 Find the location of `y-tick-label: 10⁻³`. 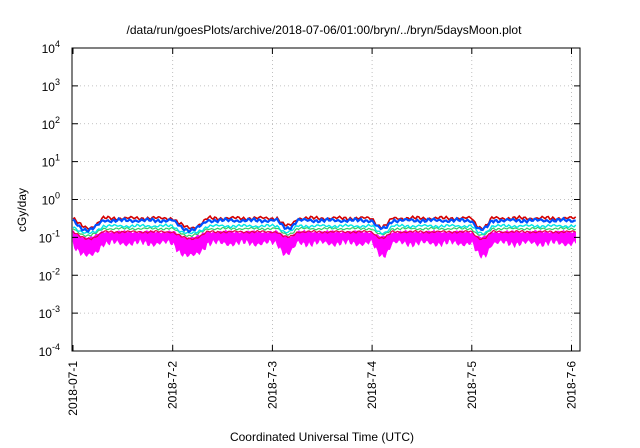

y-tick-label: 10⁻³ is located at coordinates (49, 312).